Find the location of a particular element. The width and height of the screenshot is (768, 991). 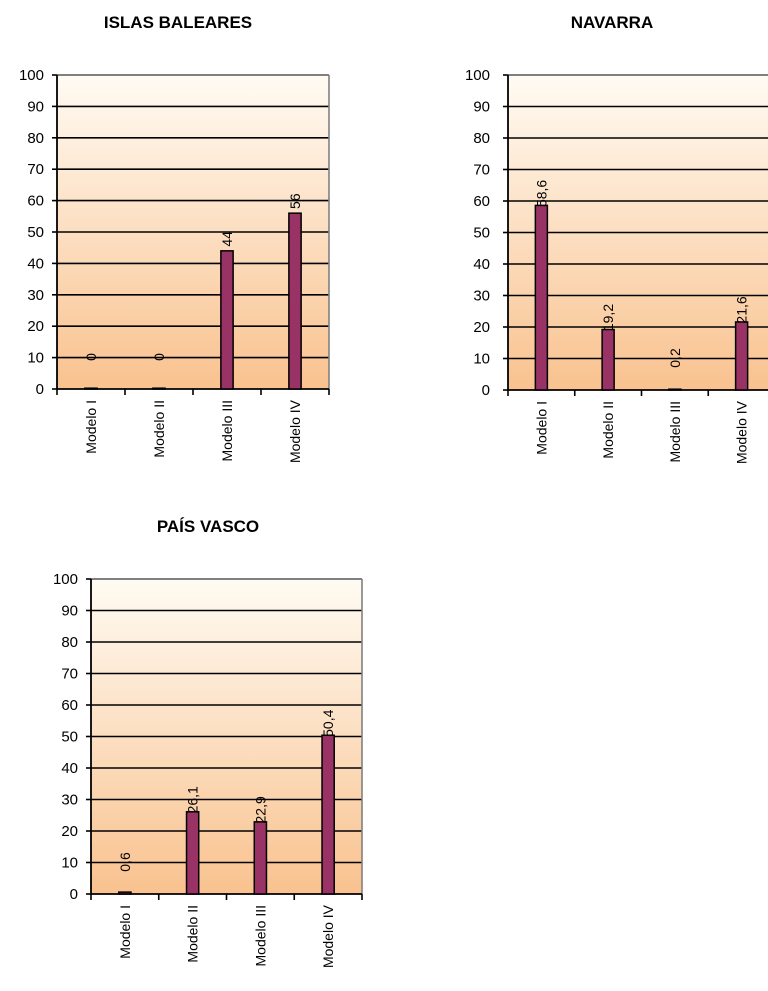

data-label: 0,6 is located at coordinates (125, 862).